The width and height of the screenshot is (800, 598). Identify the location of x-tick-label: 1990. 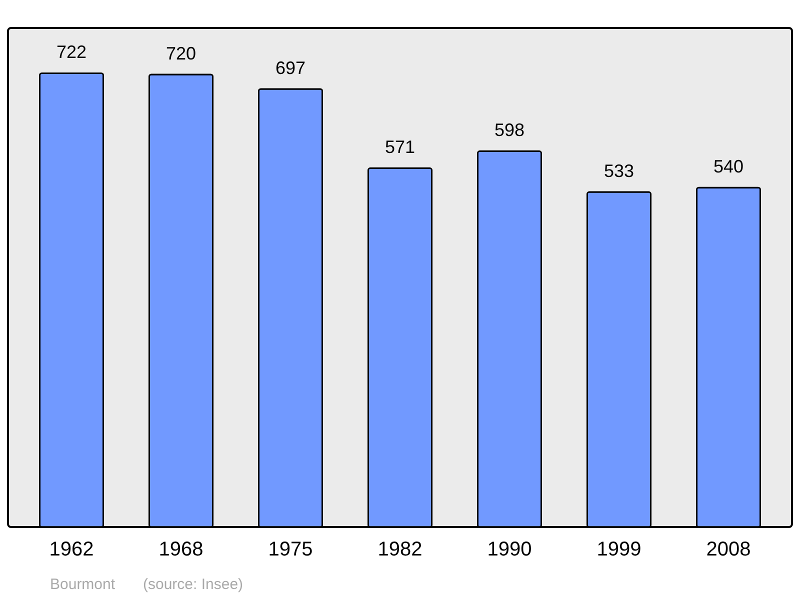
(509, 549).